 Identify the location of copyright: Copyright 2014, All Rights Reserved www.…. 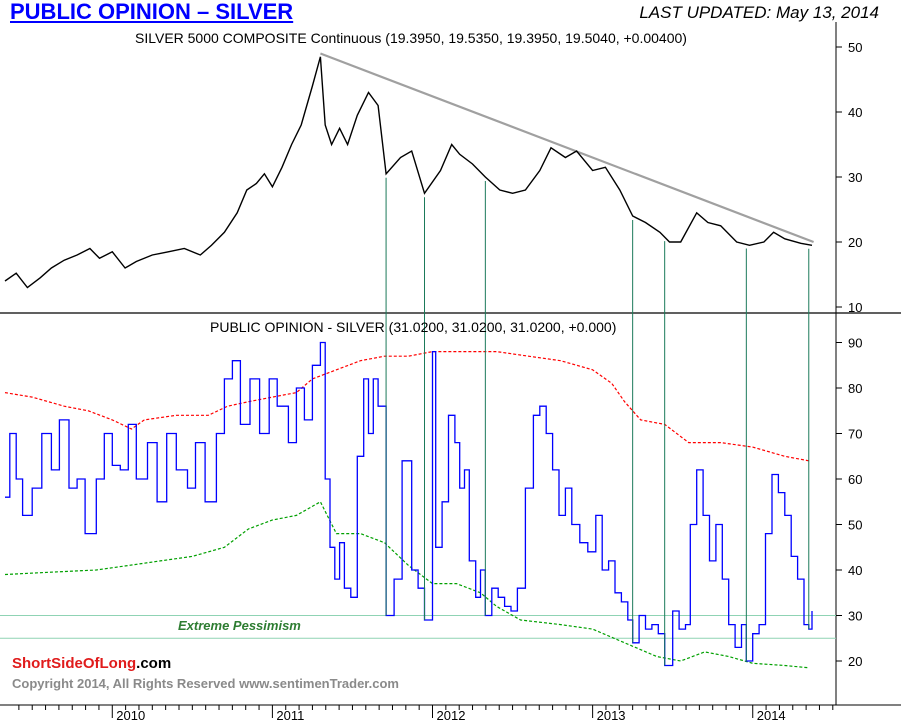
(205, 683).